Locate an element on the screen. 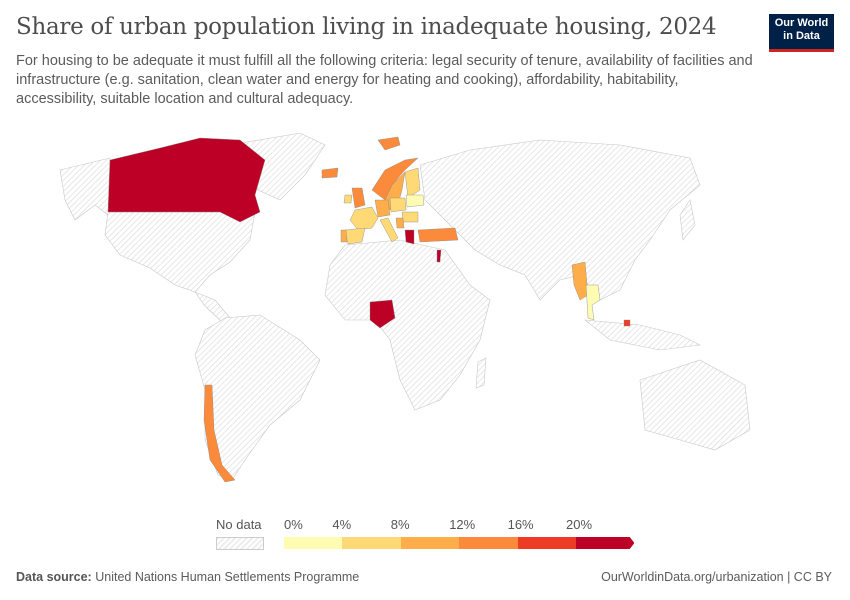 The image size is (850, 600). country-romania: Romania is located at coordinates (410, 217).